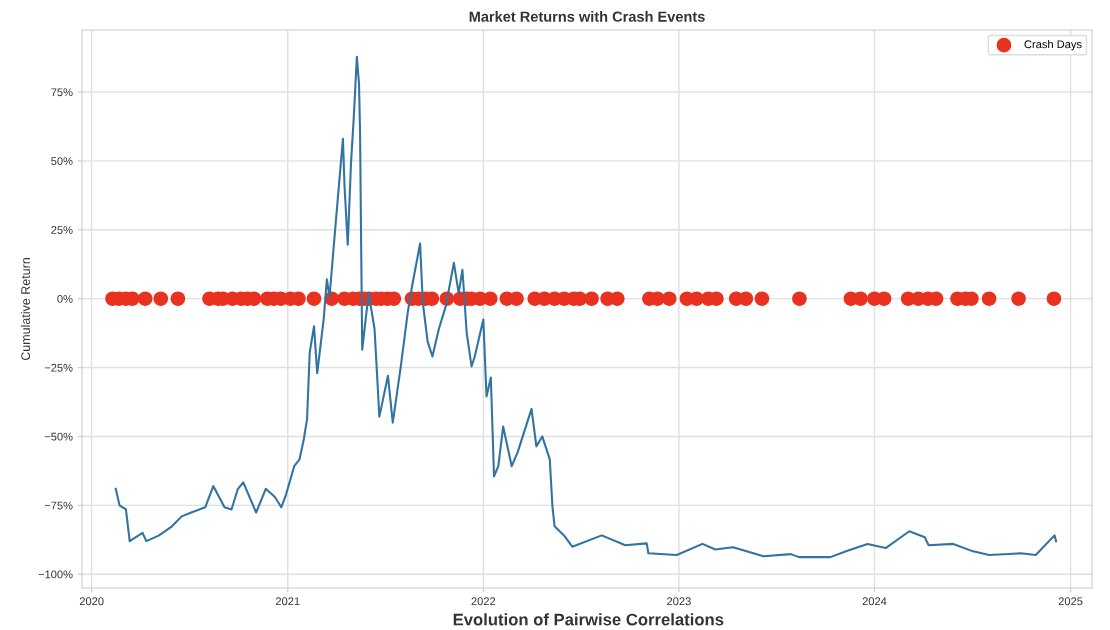 The height and width of the screenshot is (630, 1110). What do you see at coordinates (62, 230) in the screenshot?
I see `y-tick-label: 25%` at bounding box center [62, 230].